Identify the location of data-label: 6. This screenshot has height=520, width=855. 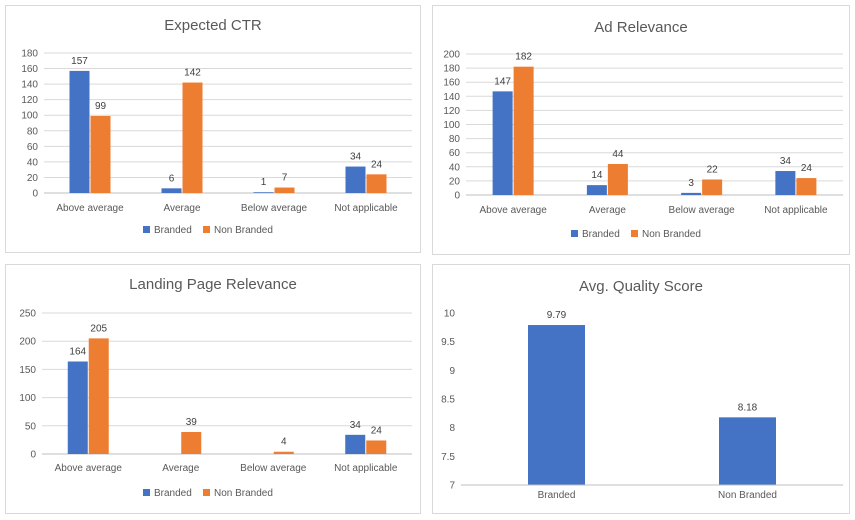
(172, 178).